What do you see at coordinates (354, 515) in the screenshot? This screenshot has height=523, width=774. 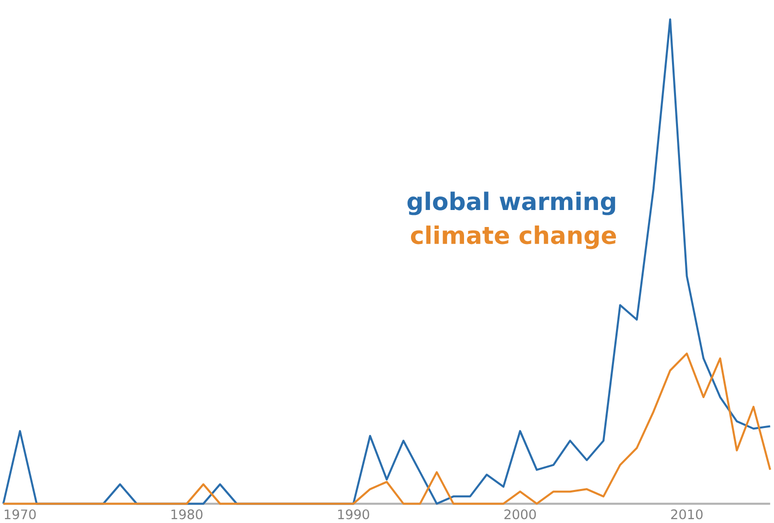 I see `x-tick-label: 1990` at bounding box center [354, 515].